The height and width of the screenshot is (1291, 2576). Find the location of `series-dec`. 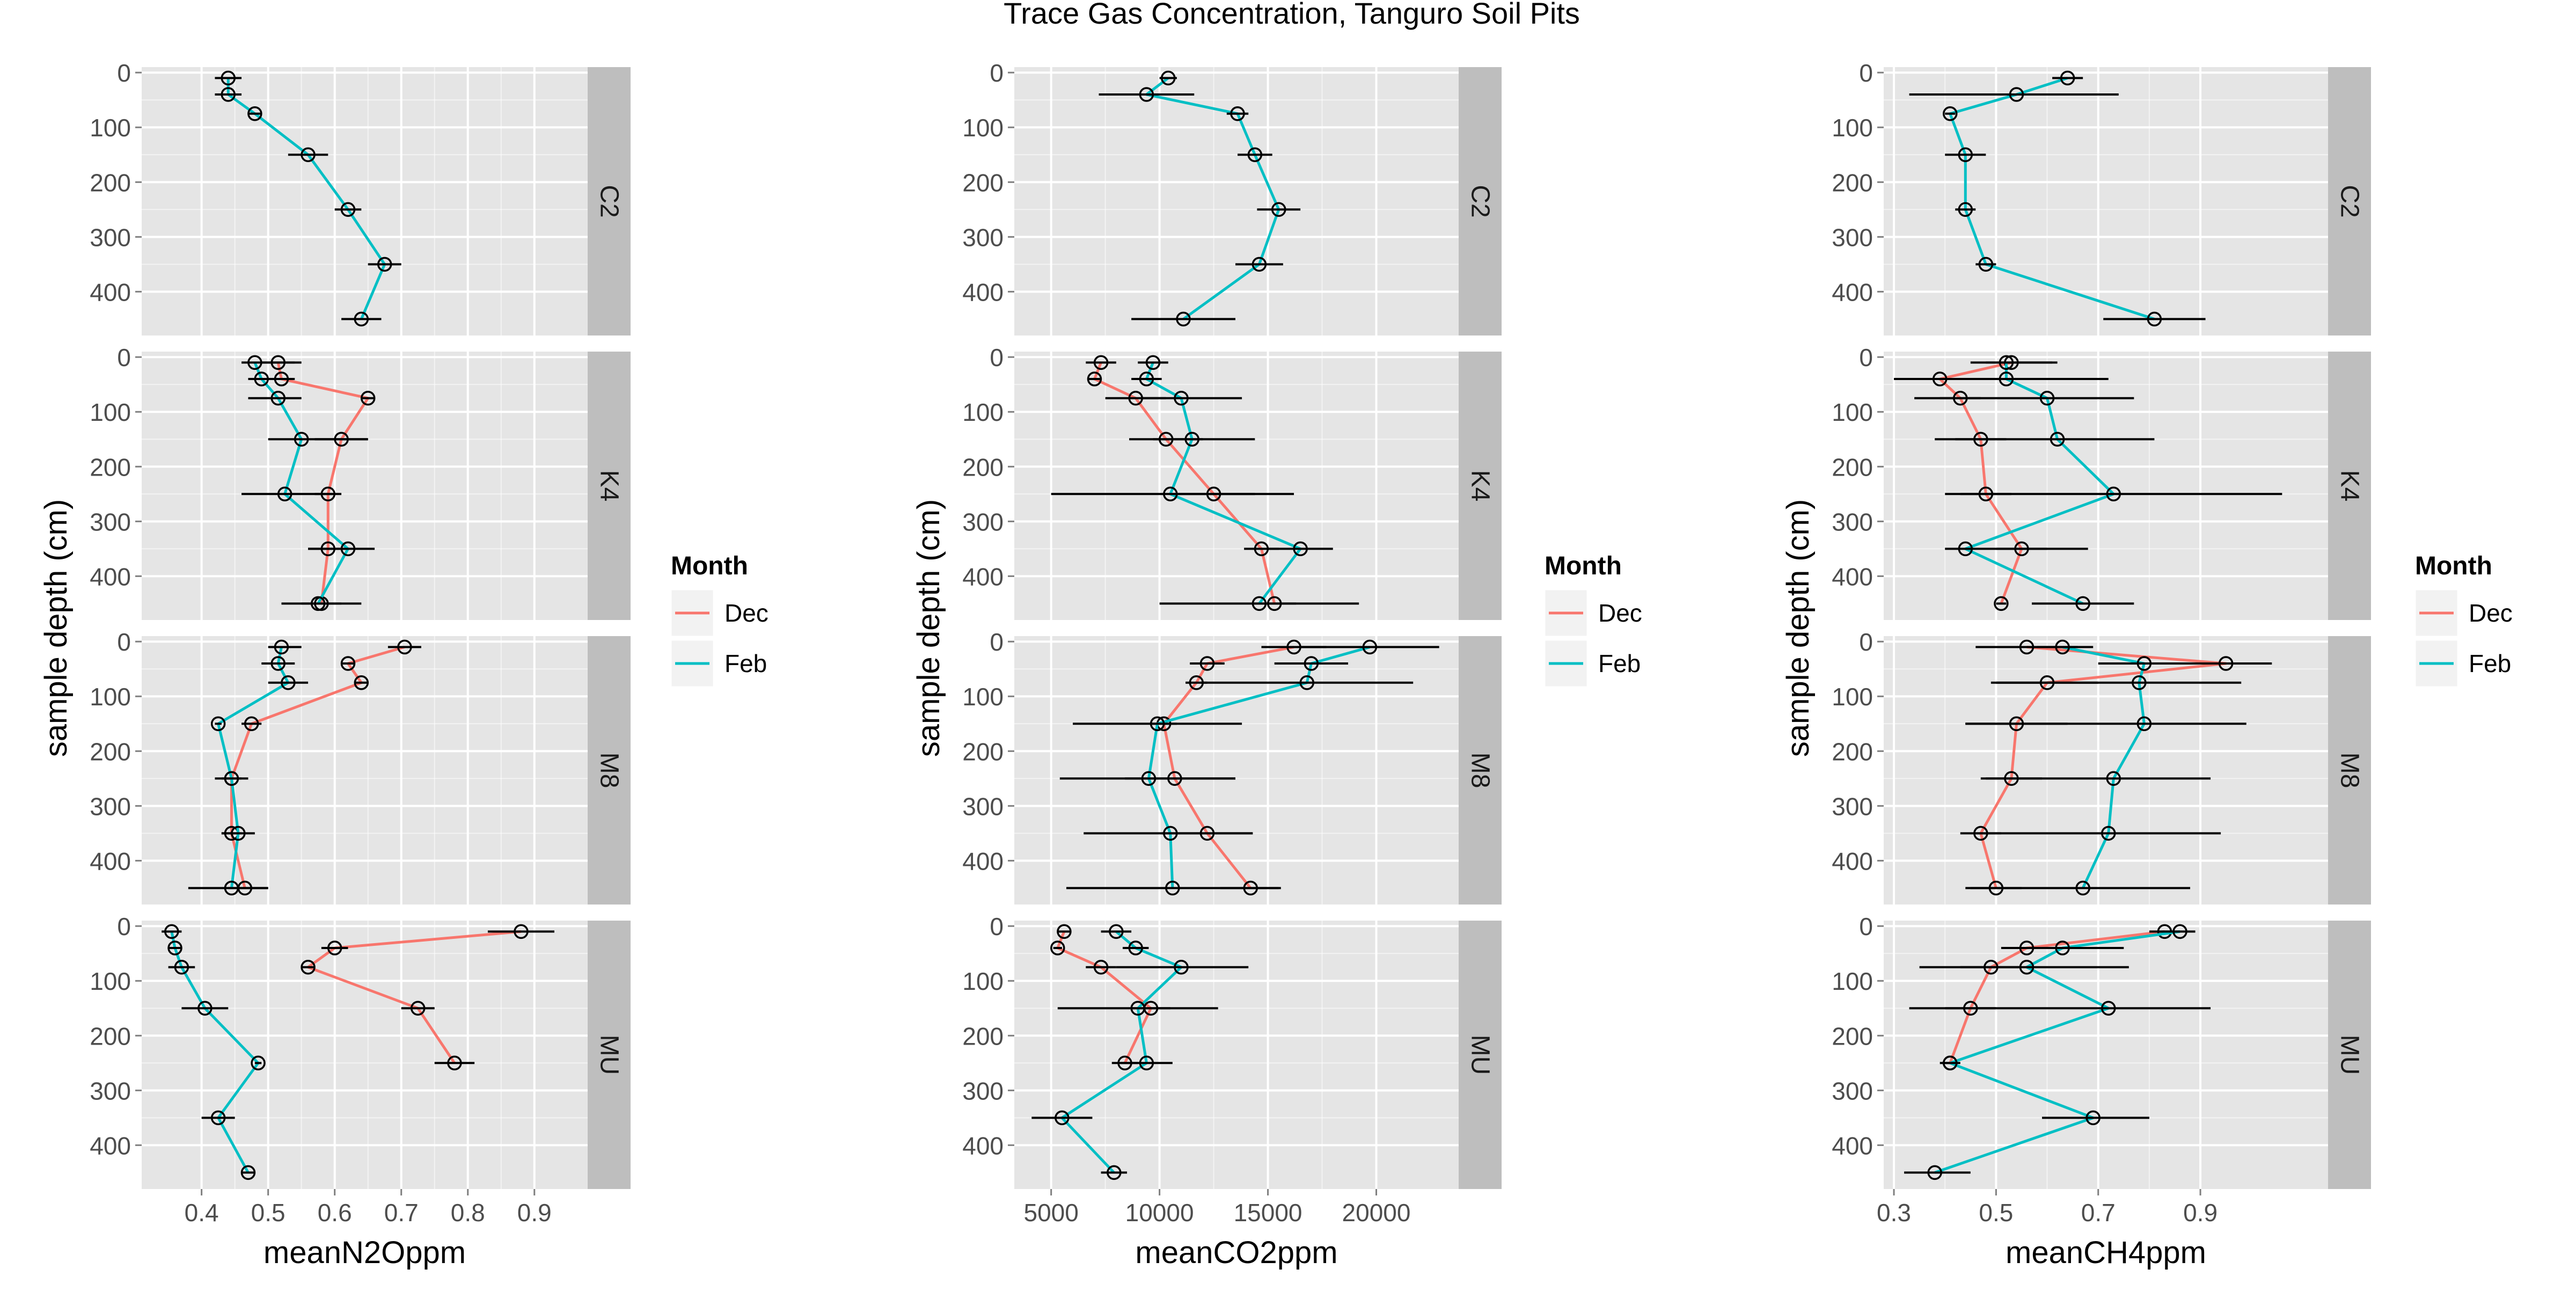

series-dec is located at coordinates (427, 997).